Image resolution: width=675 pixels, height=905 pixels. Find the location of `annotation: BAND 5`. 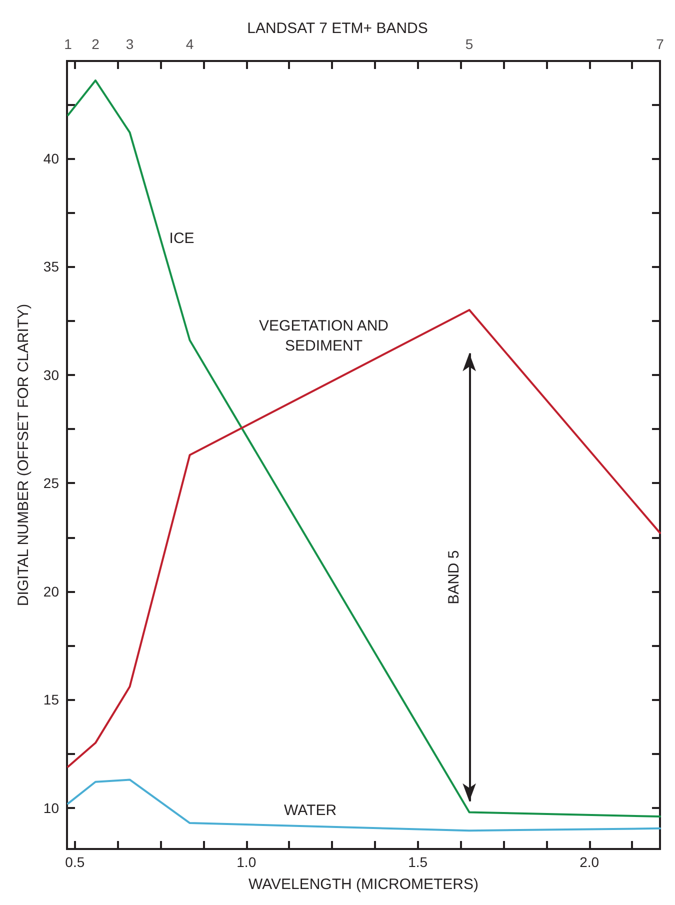

annotation: BAND 5 is located at coordinates (453, 577).